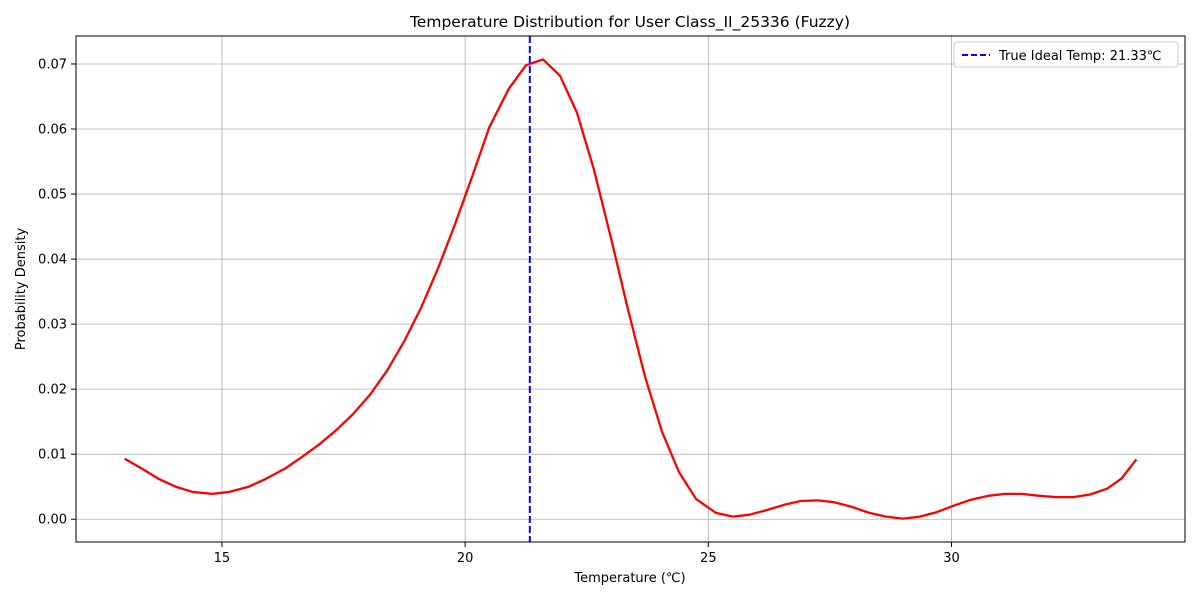 This screenshot has height=600, width=1200. What do you see at coordinates (708, 558) in the screenshot?
I see `x-tick-label: 25` at bounding box center [708, 558].